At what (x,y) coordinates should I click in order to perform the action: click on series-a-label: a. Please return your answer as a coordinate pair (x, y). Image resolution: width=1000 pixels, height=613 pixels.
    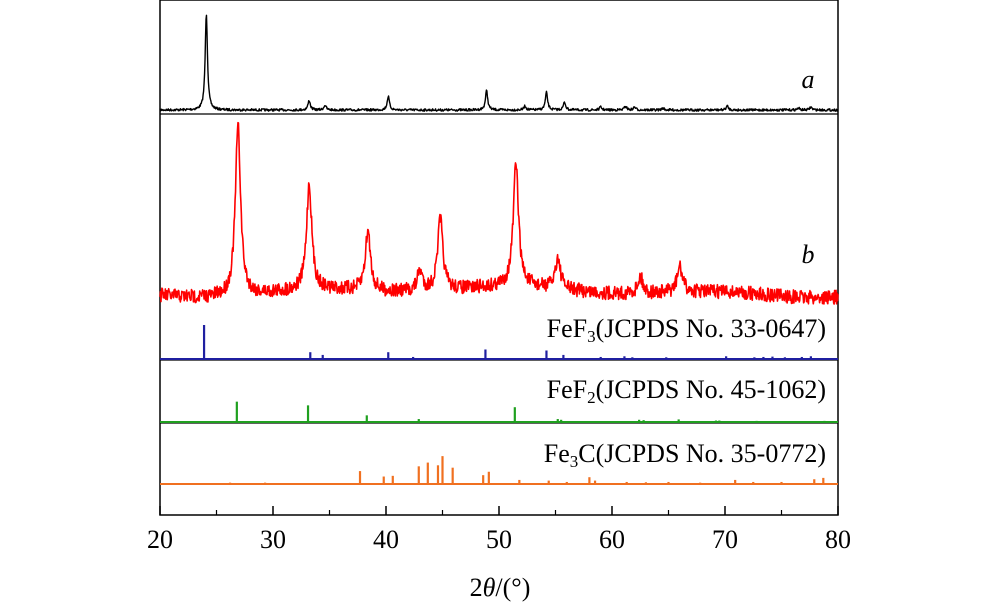
    Looking at the image, I should click on (808, 79).